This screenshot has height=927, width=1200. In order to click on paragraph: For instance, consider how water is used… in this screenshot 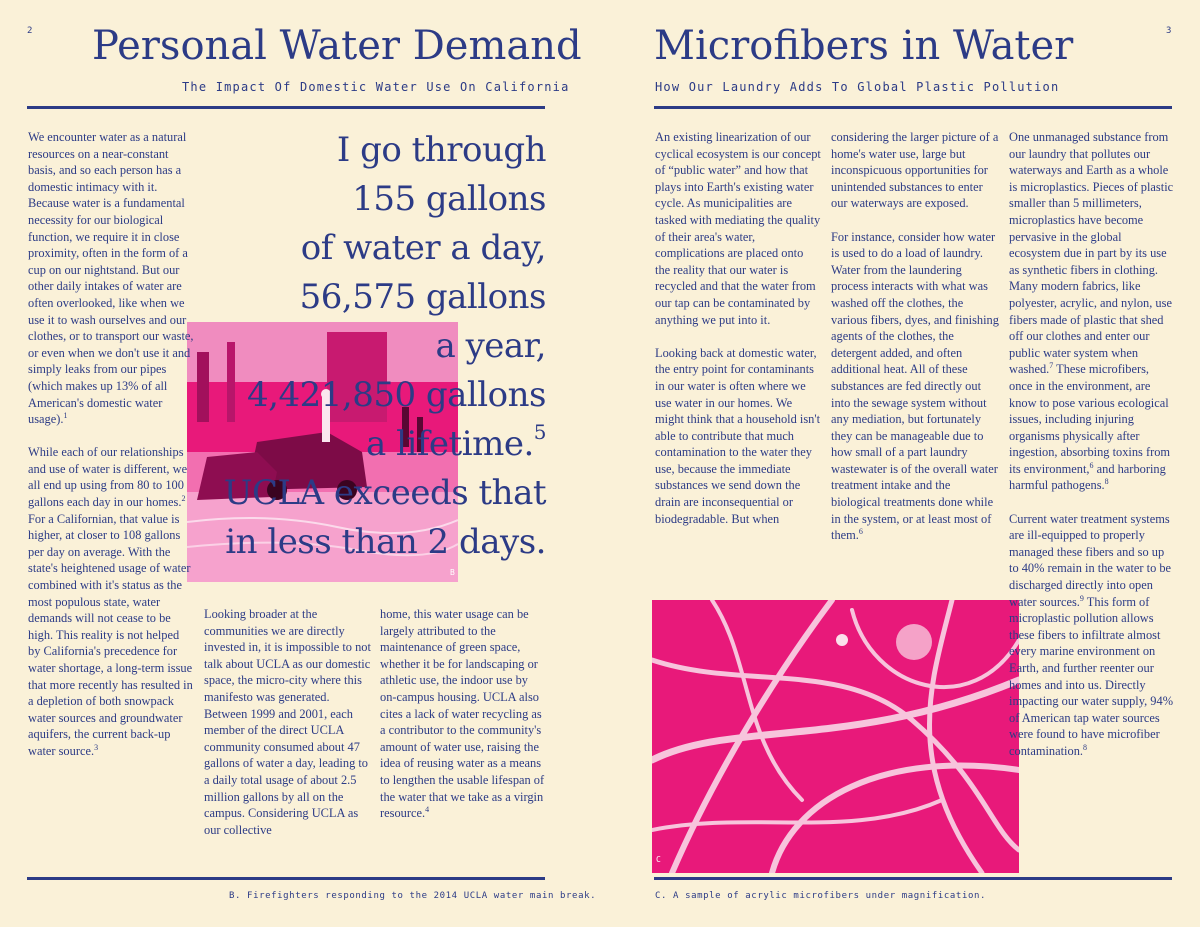, I will do `click(915, 386)`.